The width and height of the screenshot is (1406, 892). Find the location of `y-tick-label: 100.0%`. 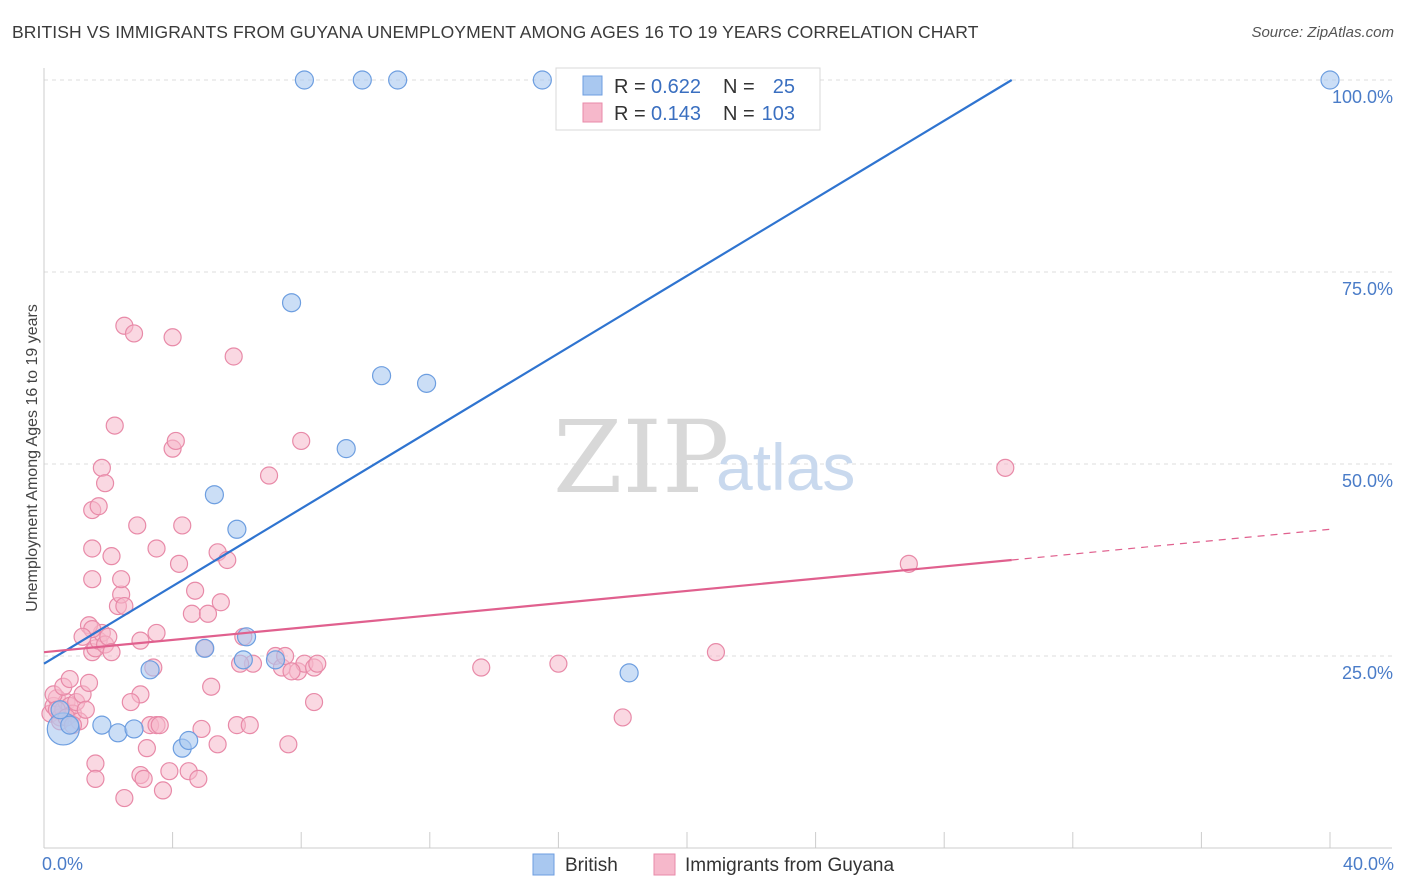

y-tick-label: 100.0% is located at coordinates (1362, 97).